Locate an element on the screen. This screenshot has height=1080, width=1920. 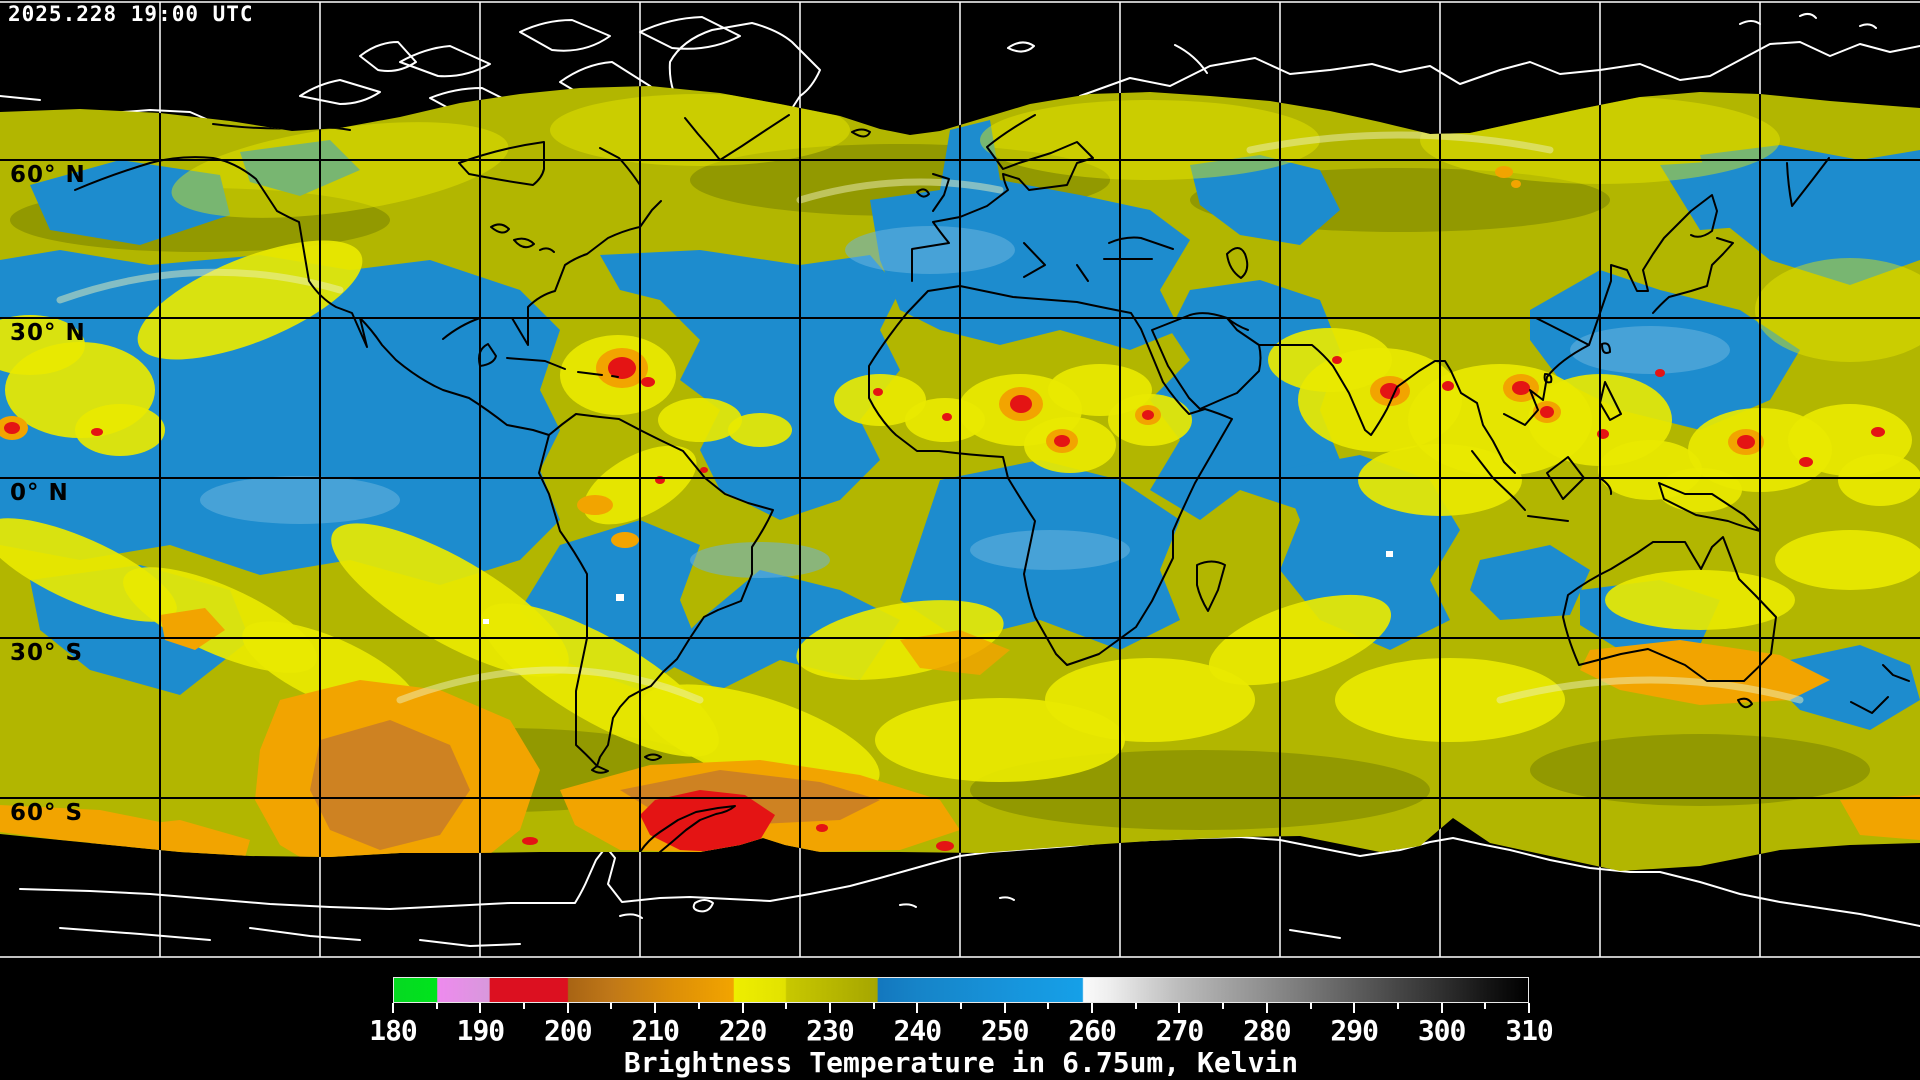
colorbar-tick-label-13: 310 is located at coordinates (1529, 1030).